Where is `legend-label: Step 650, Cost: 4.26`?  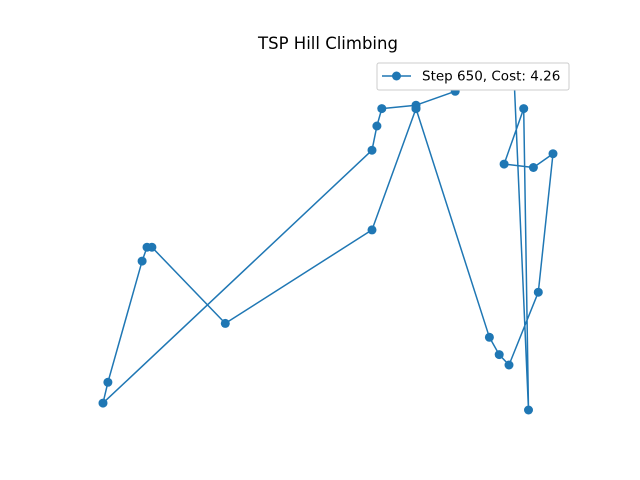 legend-label: Step 650, Cost: 4.26 is located at coordinates (491, 77).